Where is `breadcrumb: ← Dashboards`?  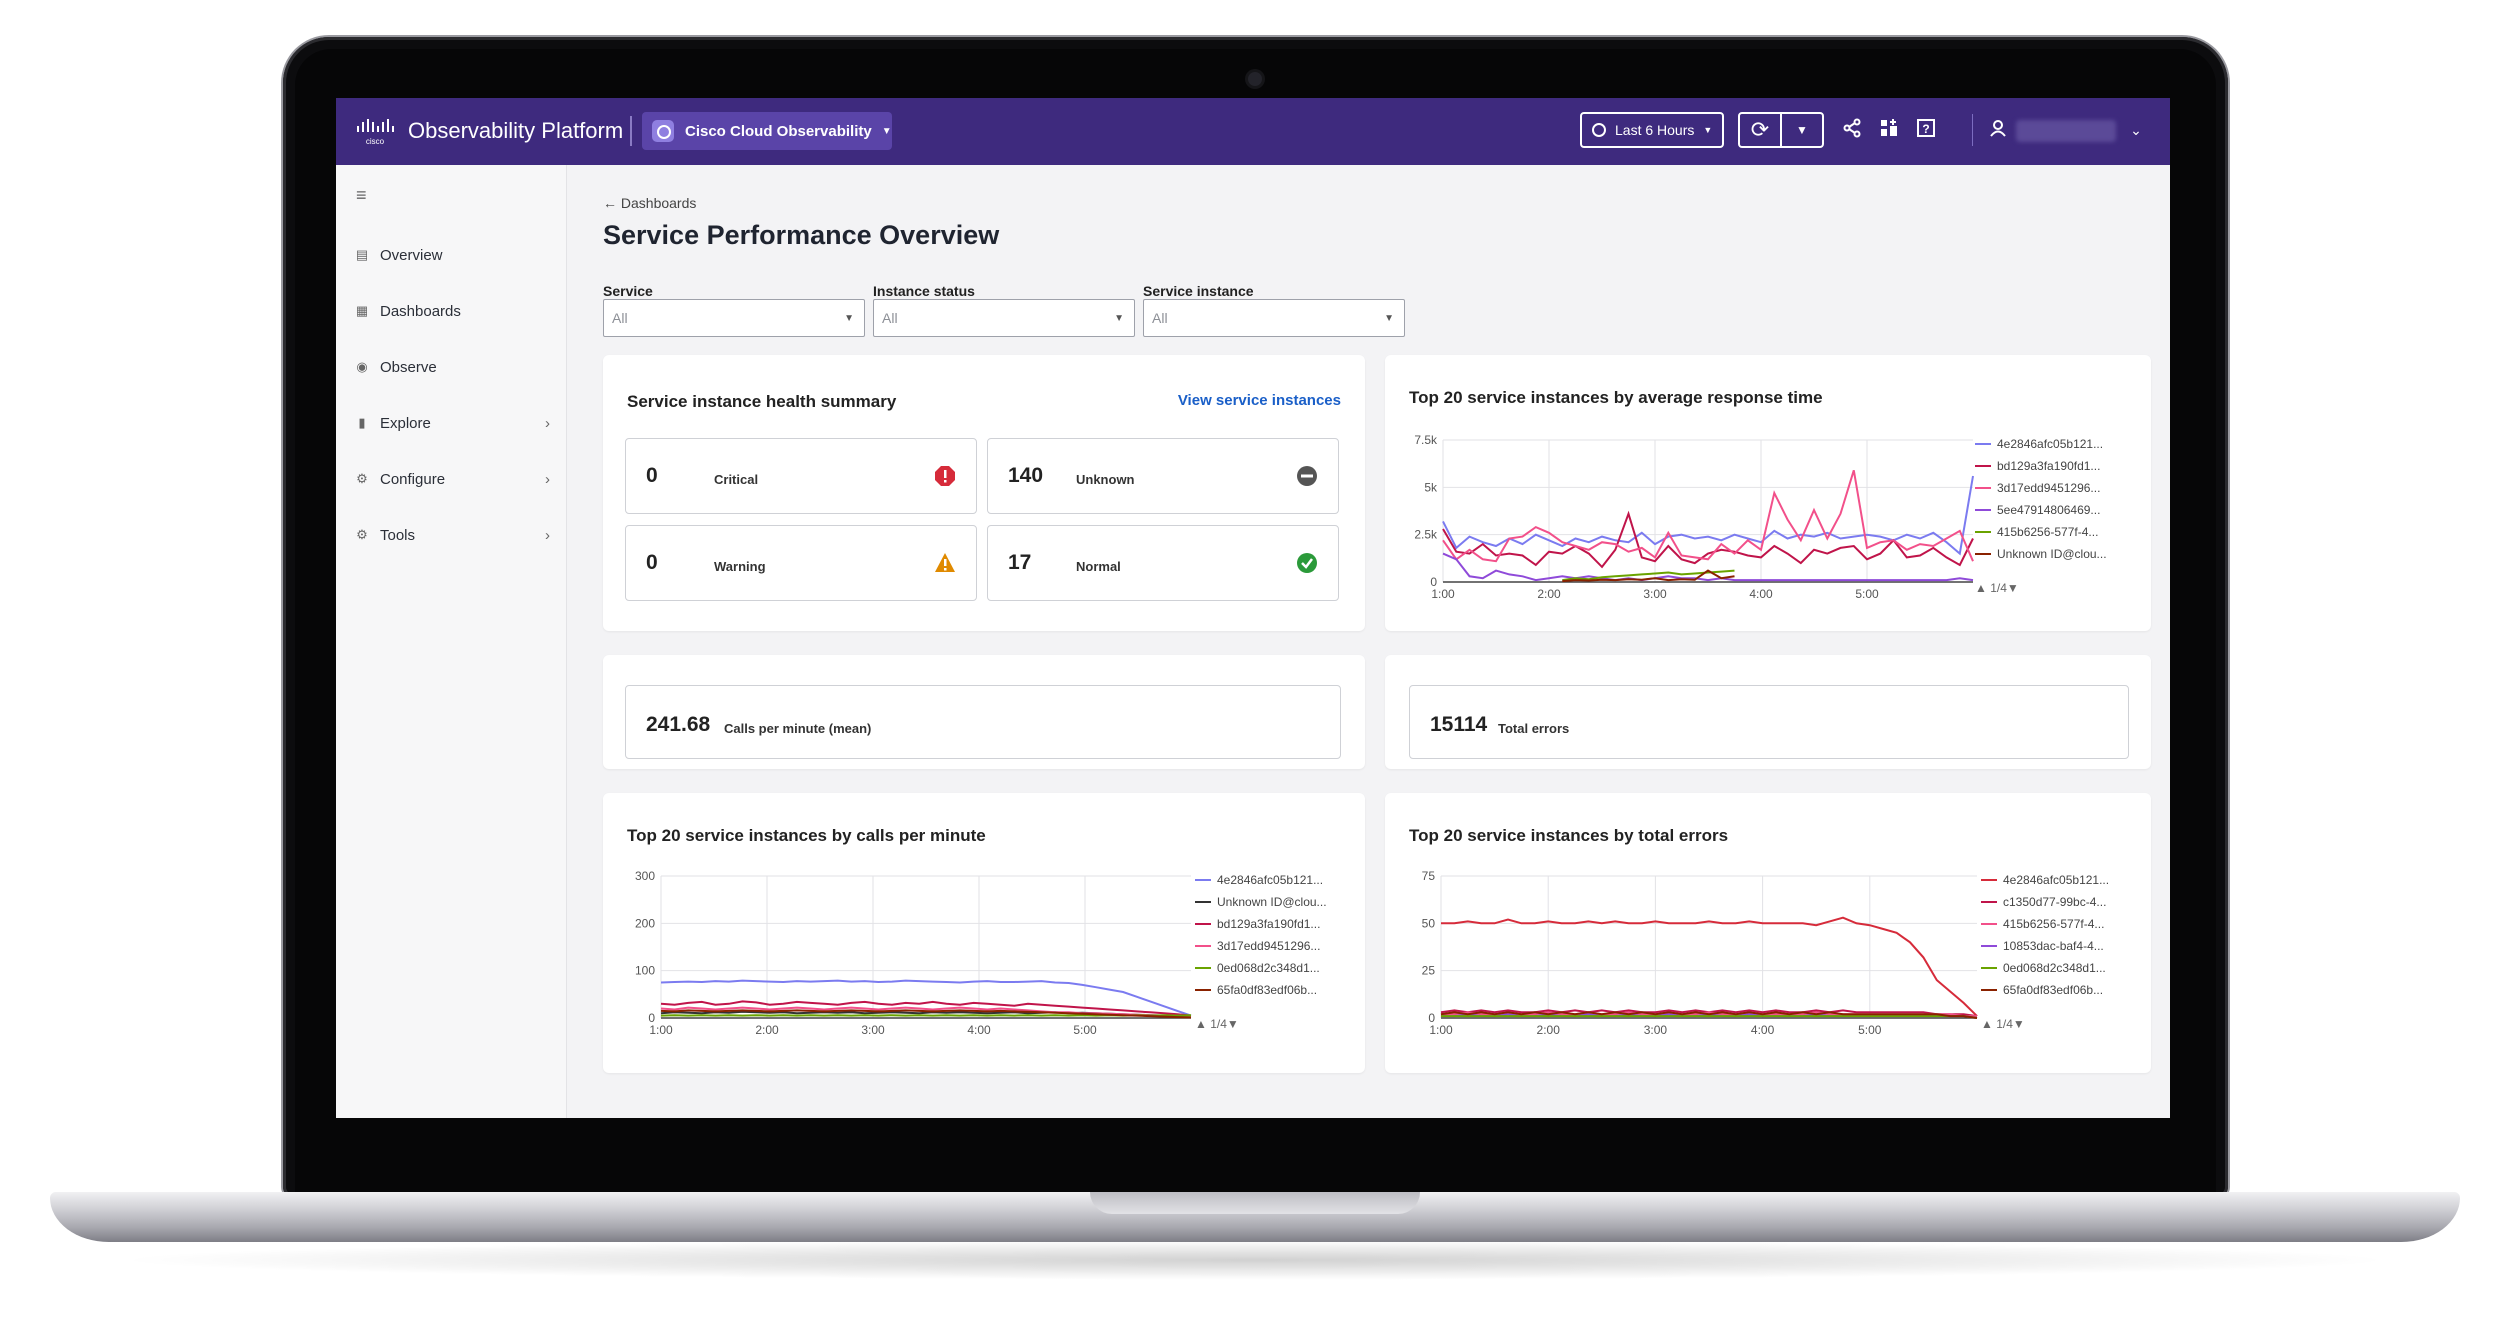 breadcrumb: ← Dashboards is located at coordinates (649, 203).